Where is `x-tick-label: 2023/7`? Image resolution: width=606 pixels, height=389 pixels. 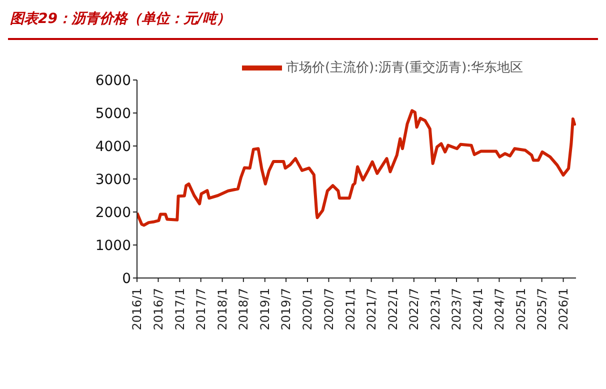 x-tick-label: 2023/7 is located at coordinates (457, 309).